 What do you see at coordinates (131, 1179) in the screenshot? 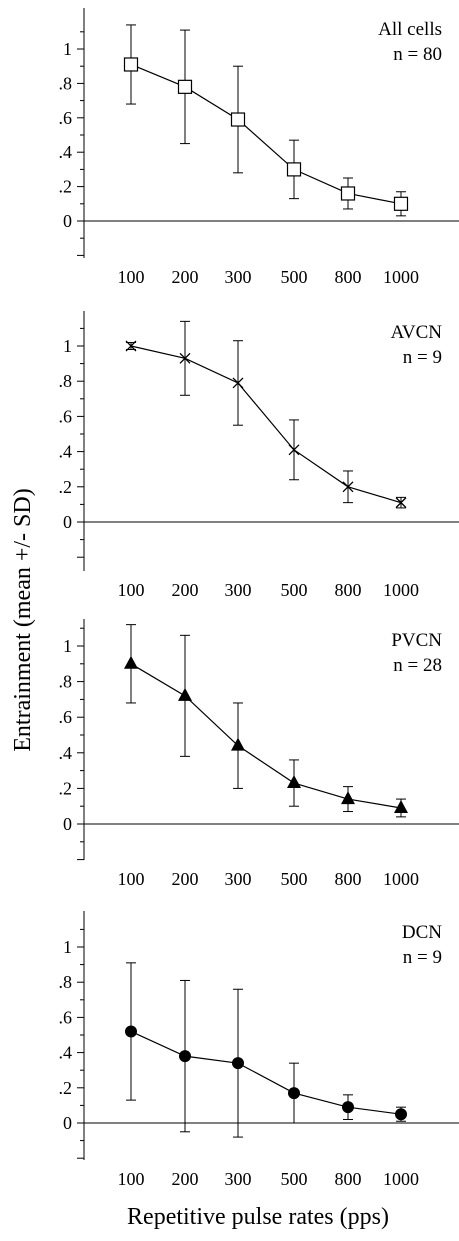
I see `panel4-x-tick-label: 100` at bounding box center [131, 1179].